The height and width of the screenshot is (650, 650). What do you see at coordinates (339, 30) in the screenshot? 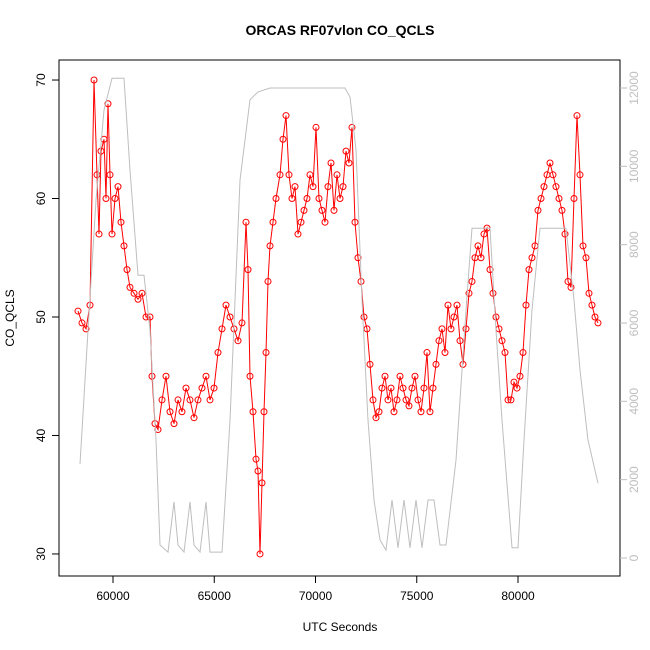
I see `chart-title: ORCAS RF07vlon CO_QCLS` at bounding box center [339, 30].